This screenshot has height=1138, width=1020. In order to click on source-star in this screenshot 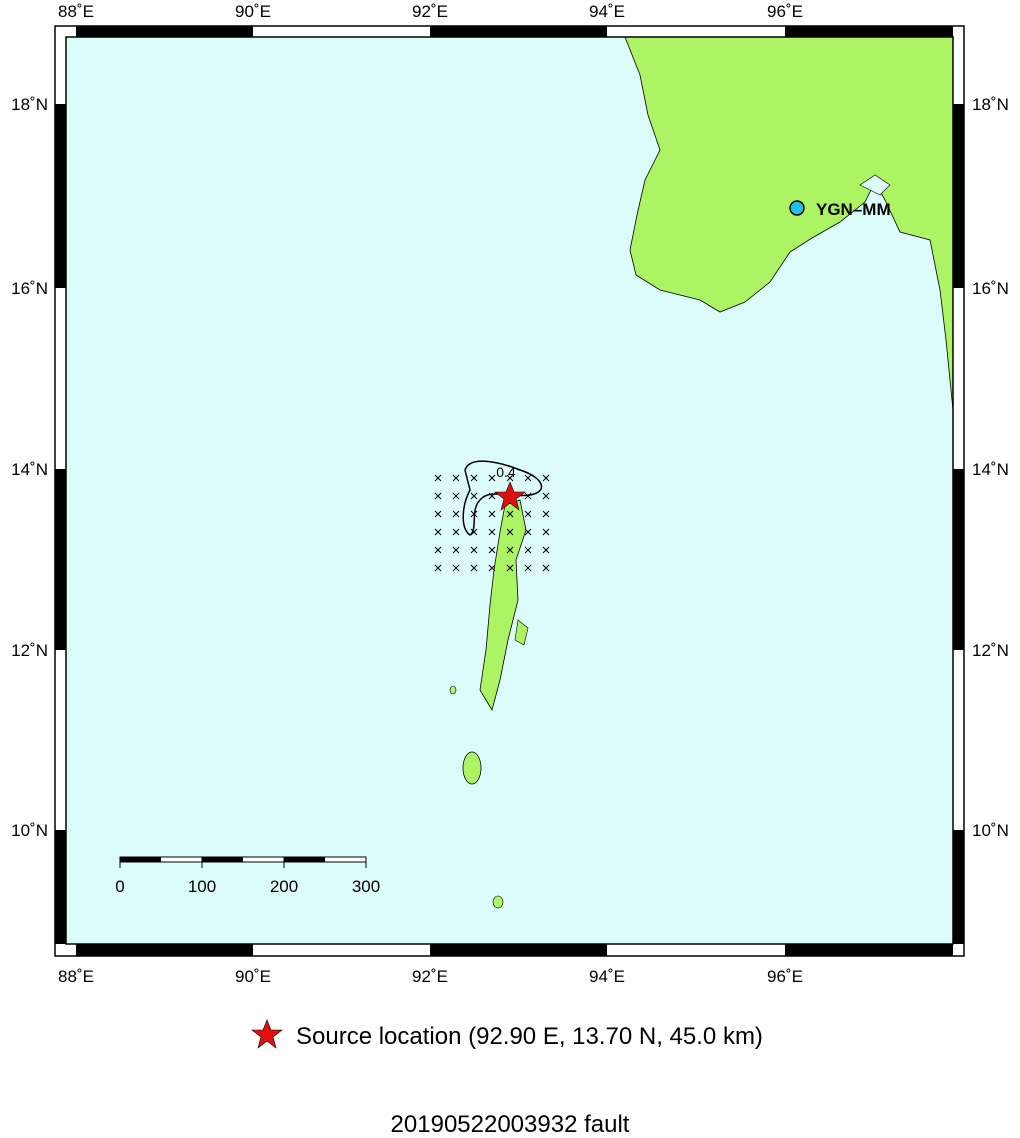, I will do `click(510, 496)`.